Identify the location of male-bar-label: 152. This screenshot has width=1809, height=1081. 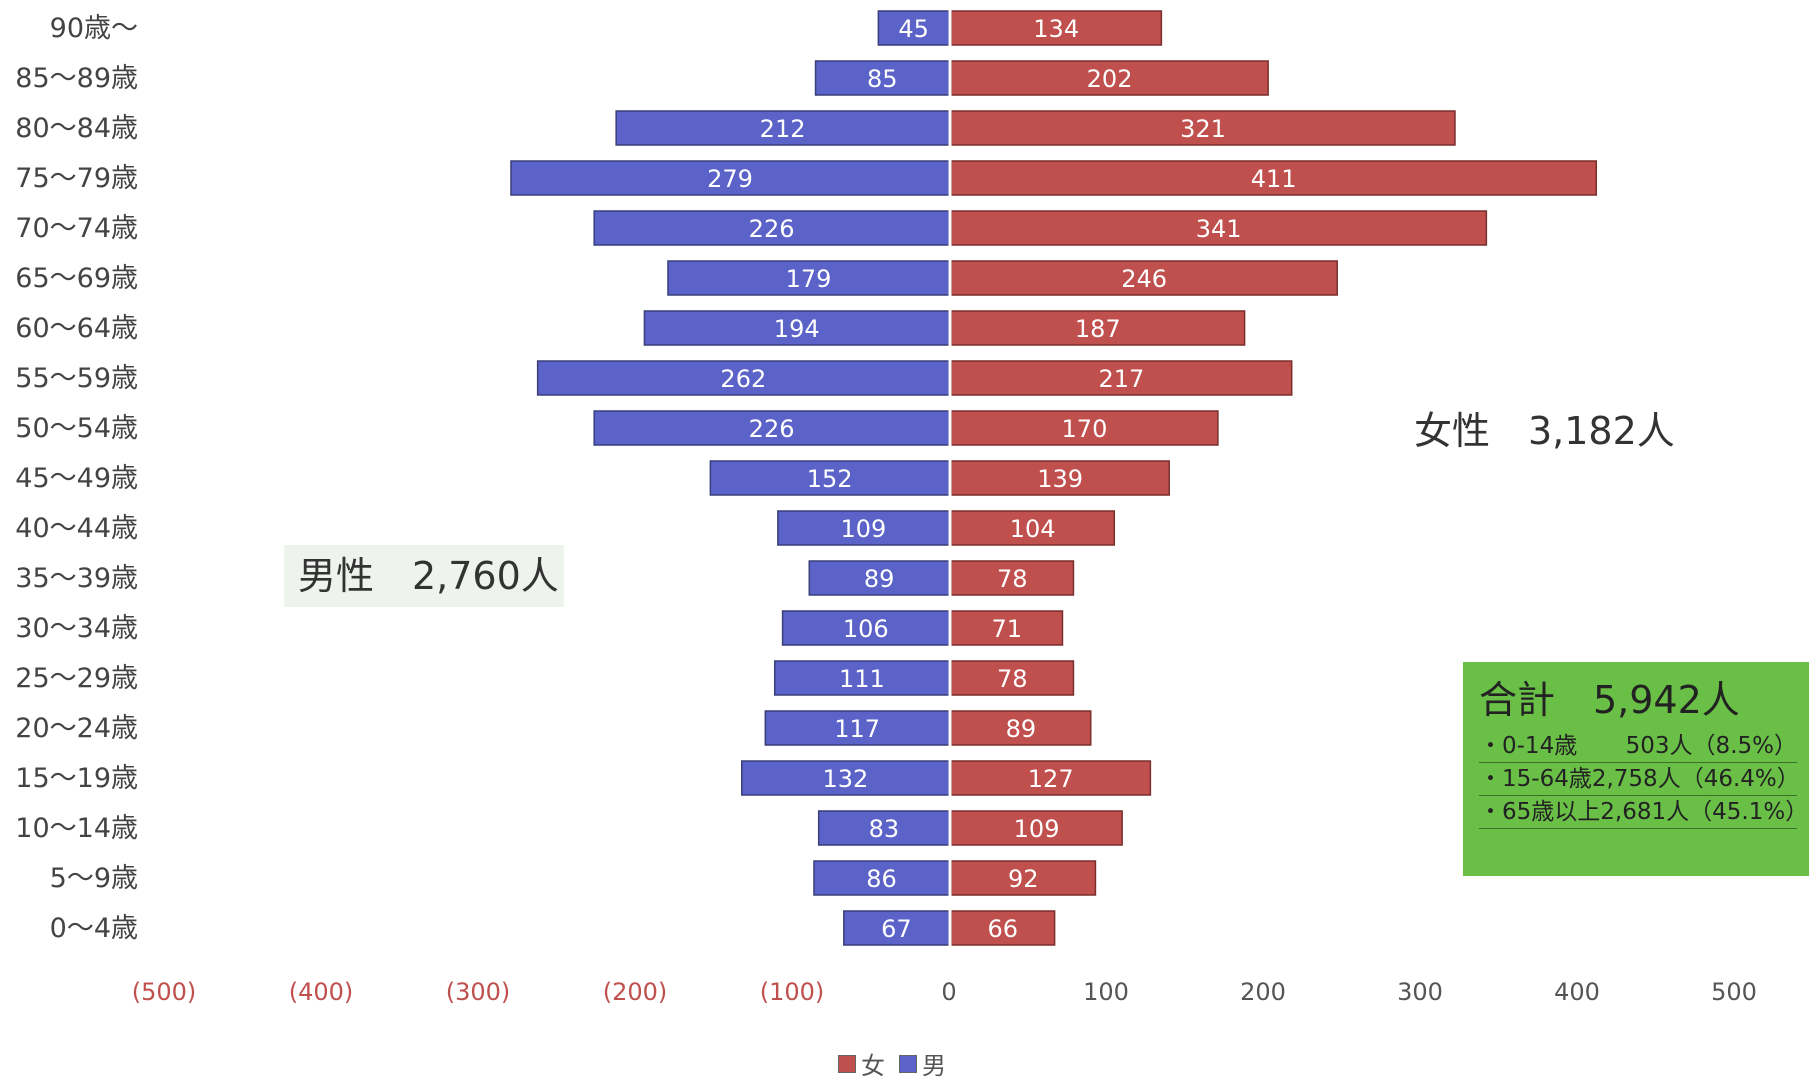
(830, 479).